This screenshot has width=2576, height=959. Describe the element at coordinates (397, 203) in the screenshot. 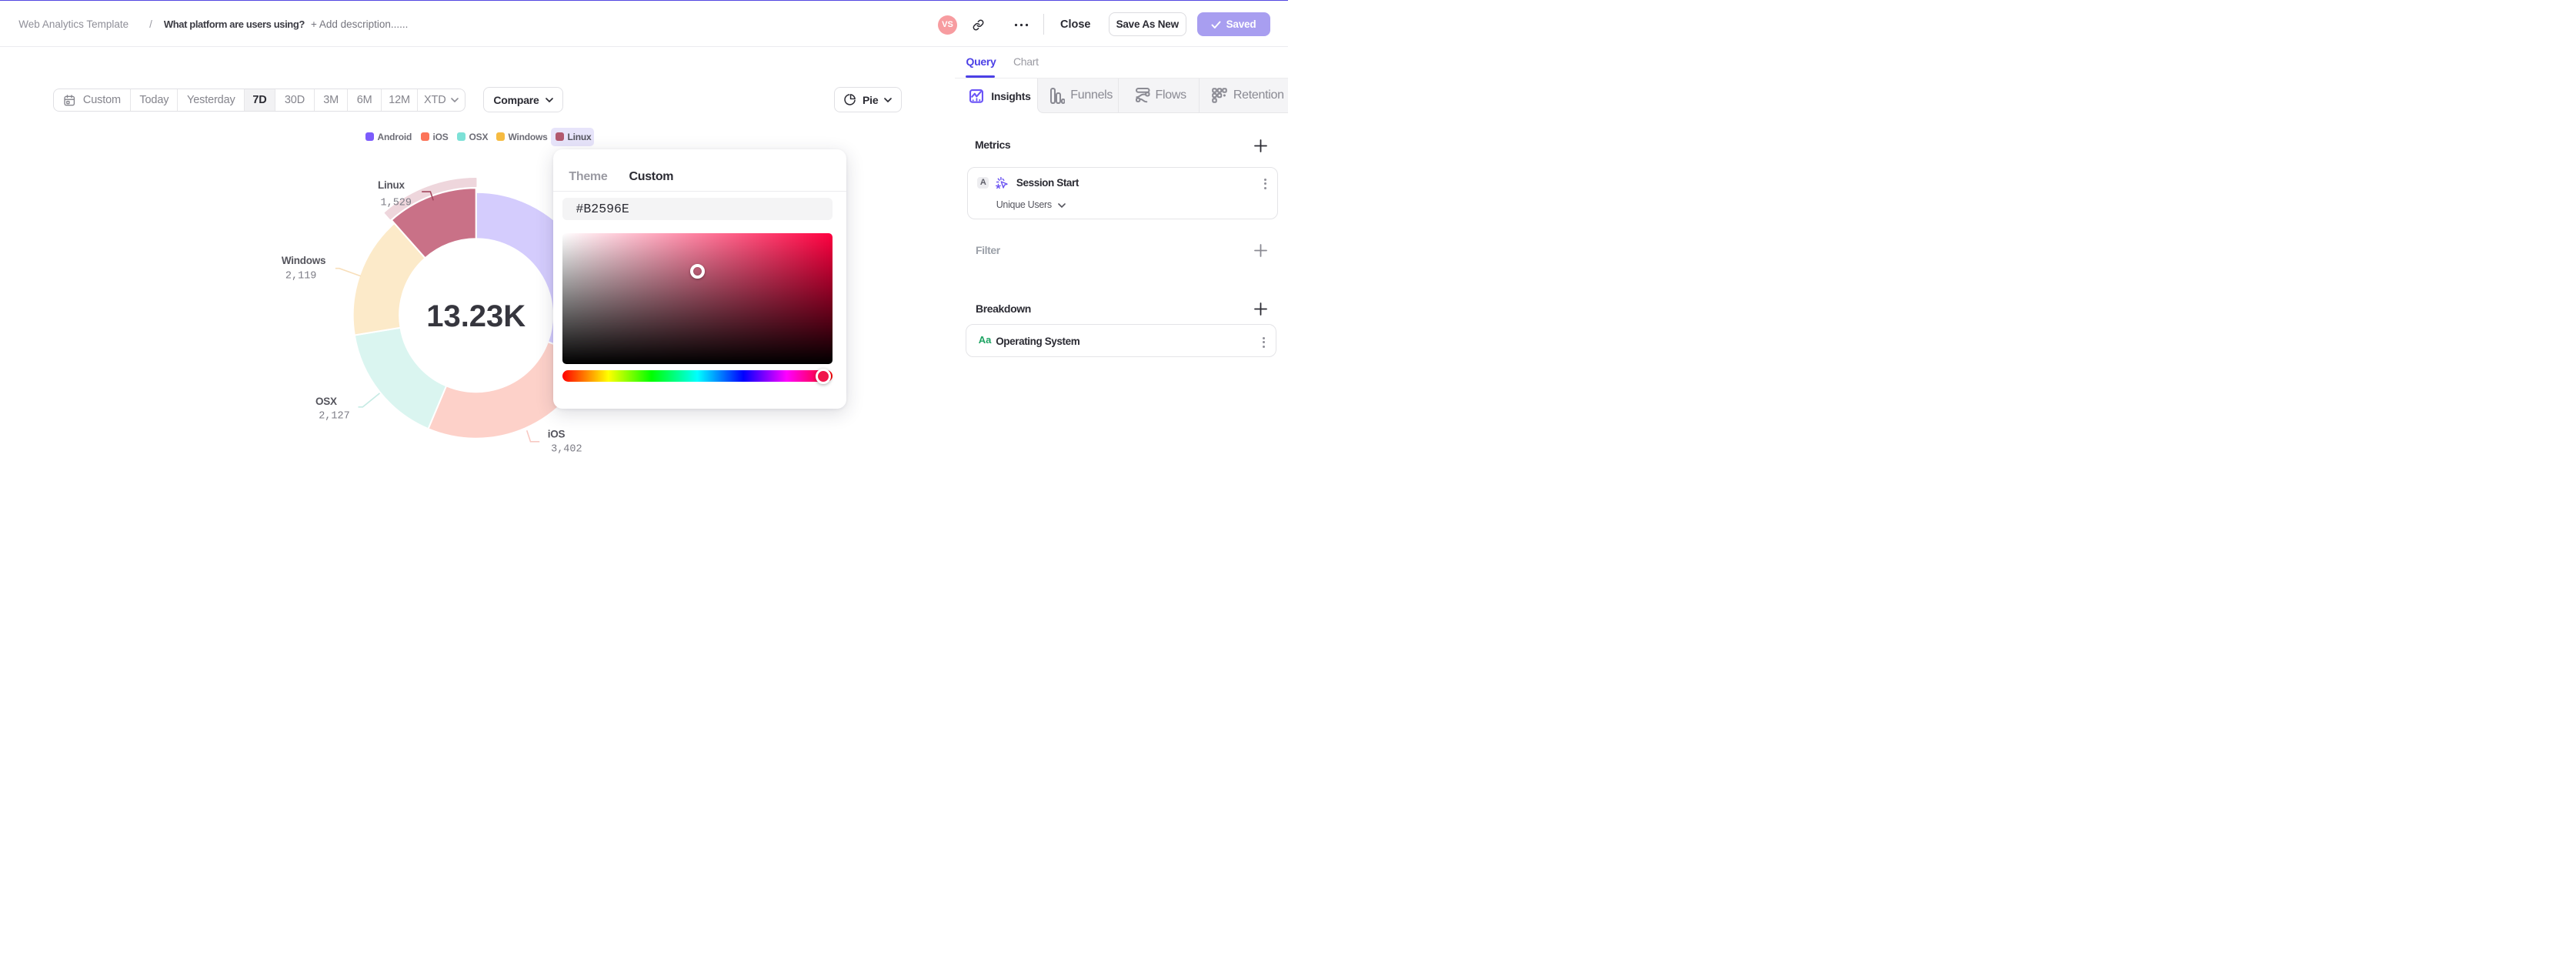

I see `svg-text: 1,529` at that location.